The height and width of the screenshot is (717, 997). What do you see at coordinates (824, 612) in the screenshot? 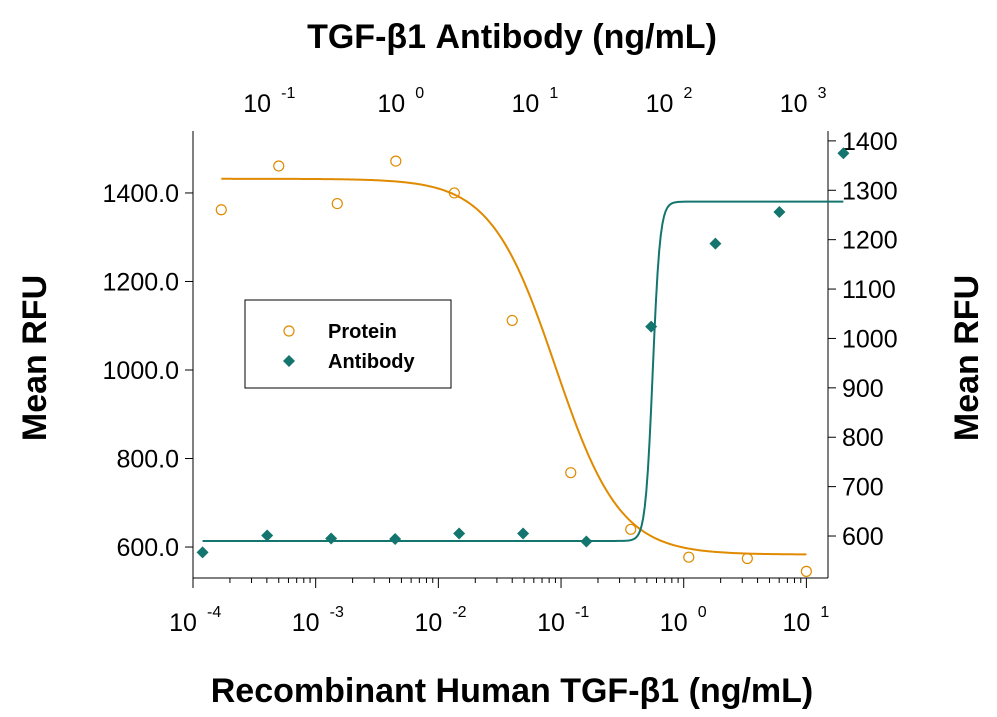
I see `x-tick-label-exponent: 1` at bounding box center [824, 612].